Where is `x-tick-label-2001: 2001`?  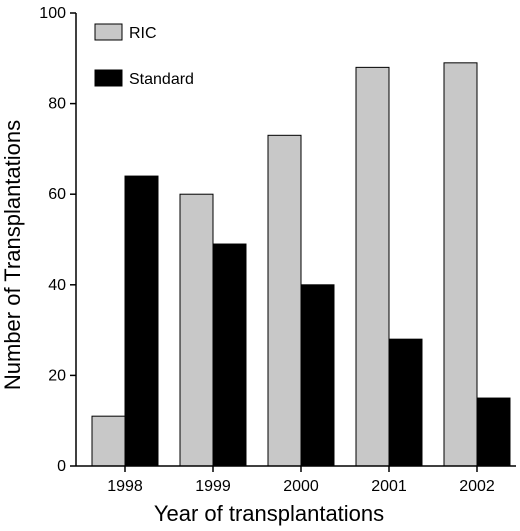
x-tick-label-2001: 2001 is located at coordinates (389, 486).